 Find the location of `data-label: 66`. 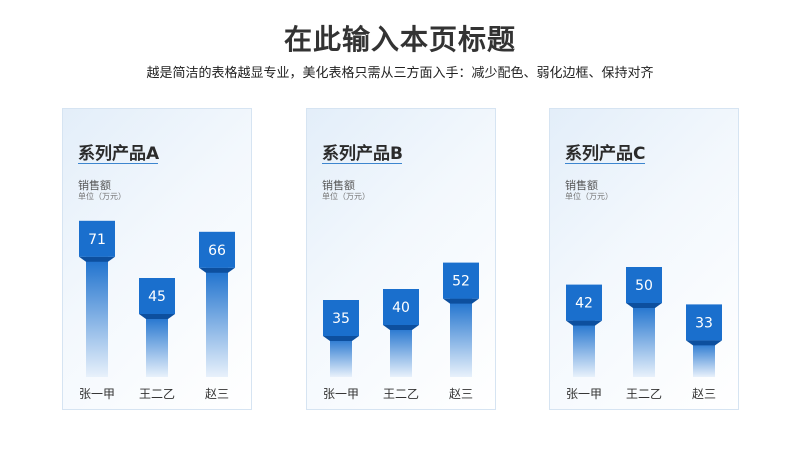

data-label: 66 is located at coordinates (217, 251).